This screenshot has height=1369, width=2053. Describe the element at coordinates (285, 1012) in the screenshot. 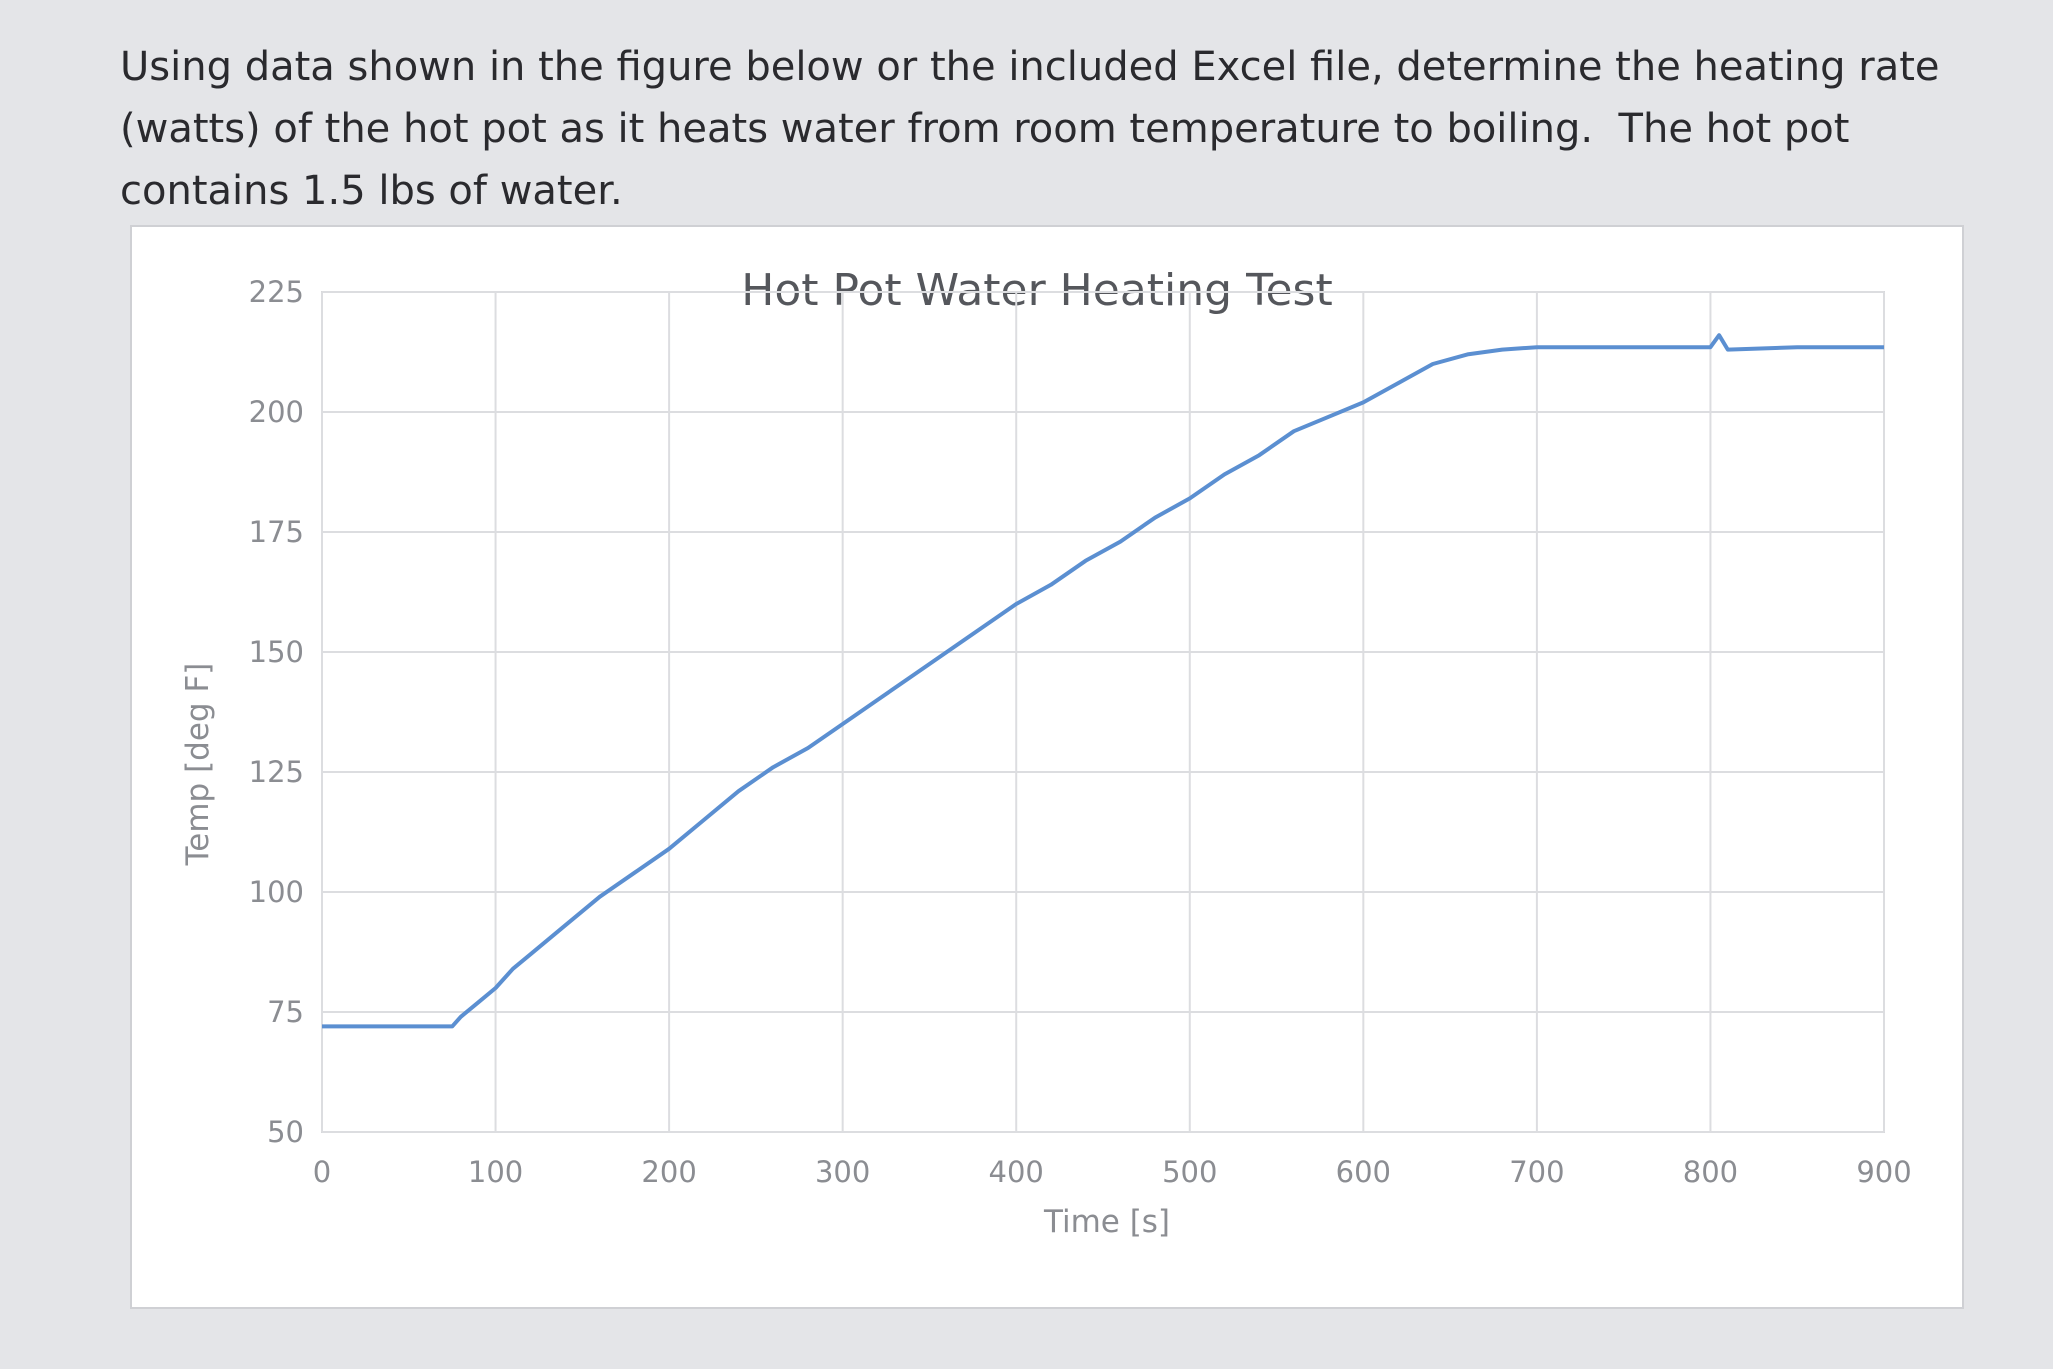

I see `y-tick-label: 75` at that location.